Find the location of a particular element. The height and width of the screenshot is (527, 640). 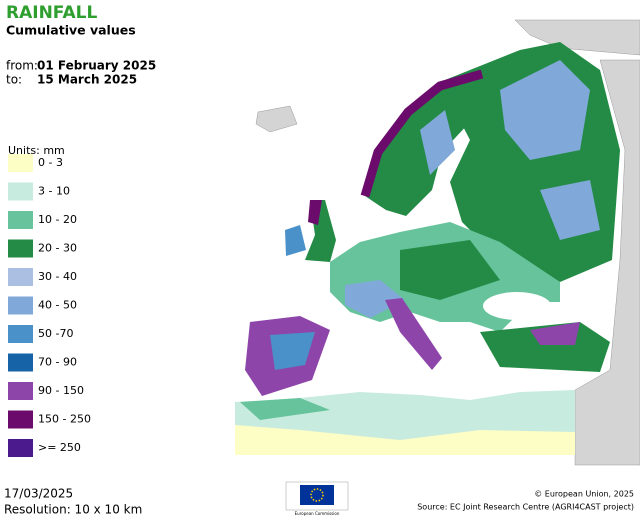

eu-stars is located at coordinates (317, 495).